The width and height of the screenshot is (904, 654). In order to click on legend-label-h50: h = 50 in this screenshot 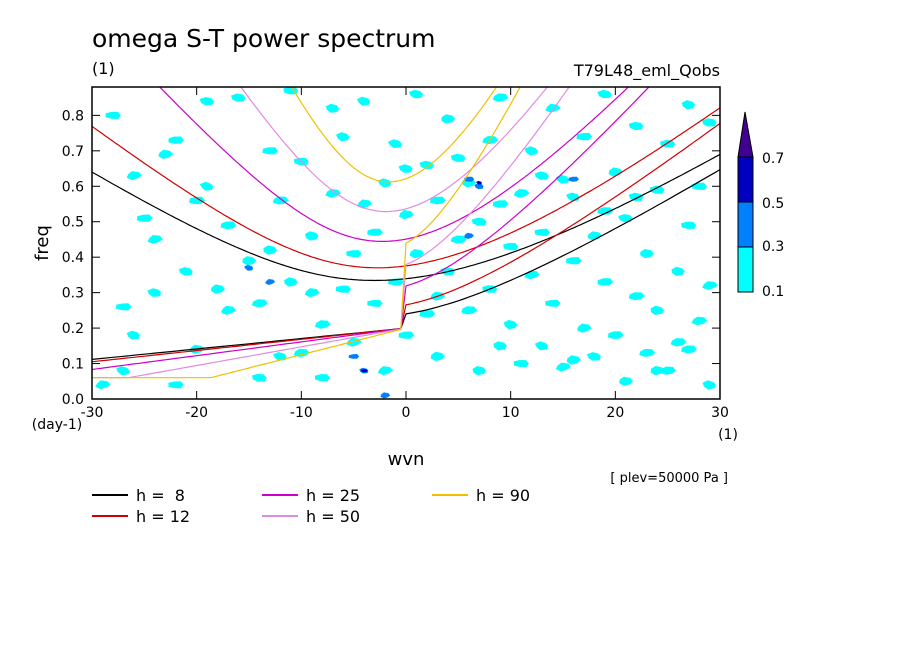, I will do `click(333, 516)`.